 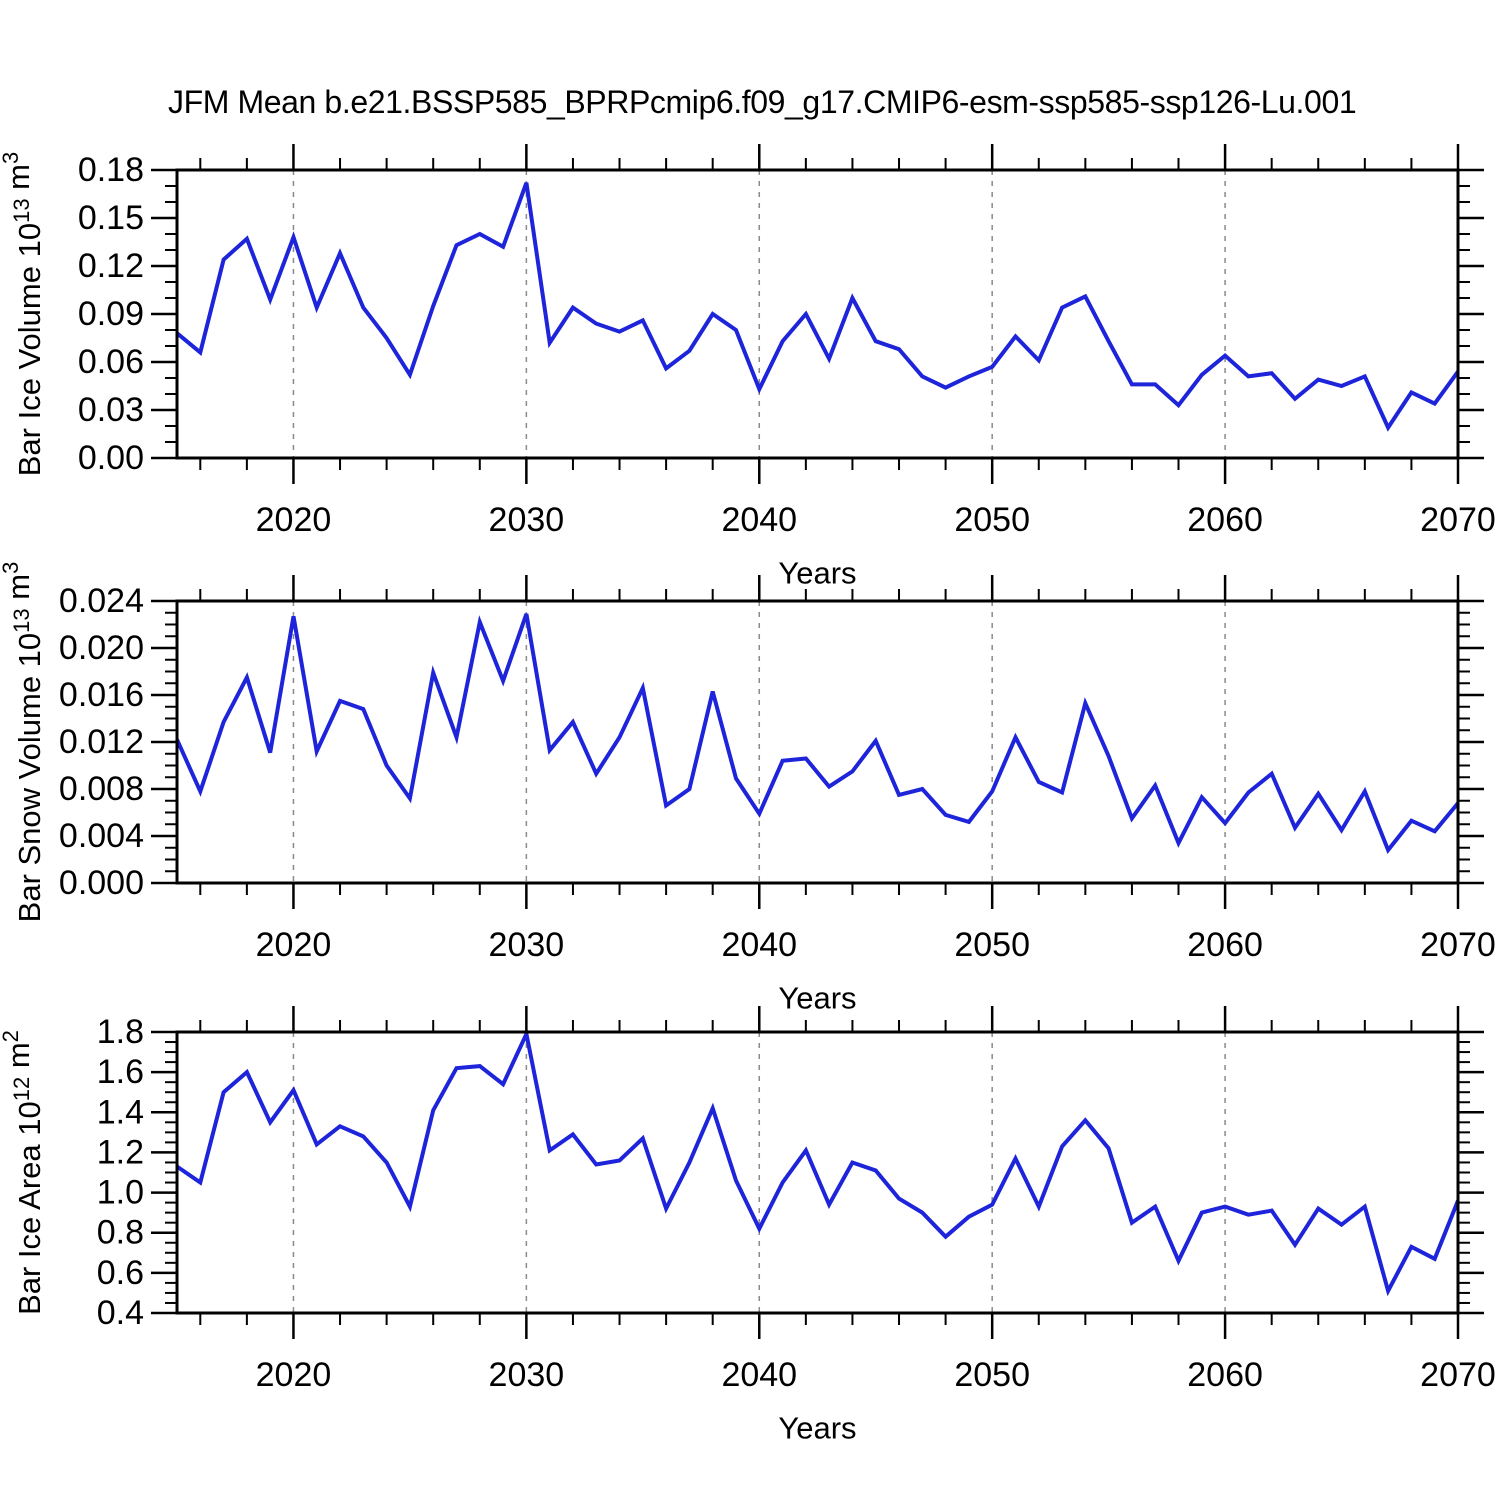 I want to click on bar-ice-volume-series-line, so click(x=817, y=307).